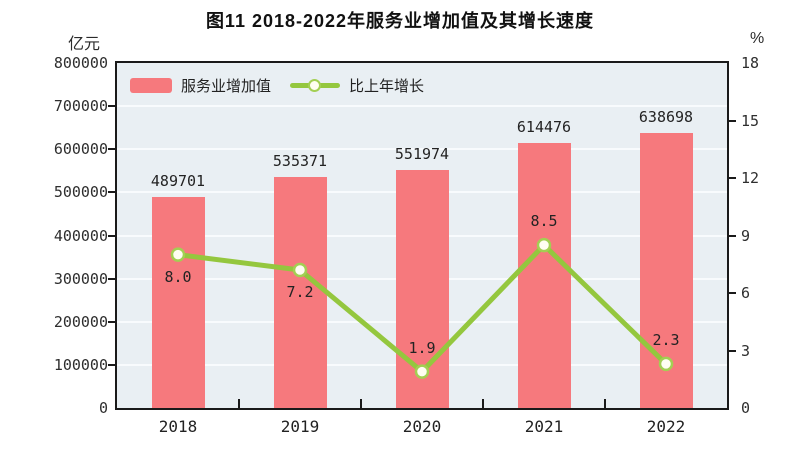  I want to click on bar-value-label: 535371, so click(300, 161).